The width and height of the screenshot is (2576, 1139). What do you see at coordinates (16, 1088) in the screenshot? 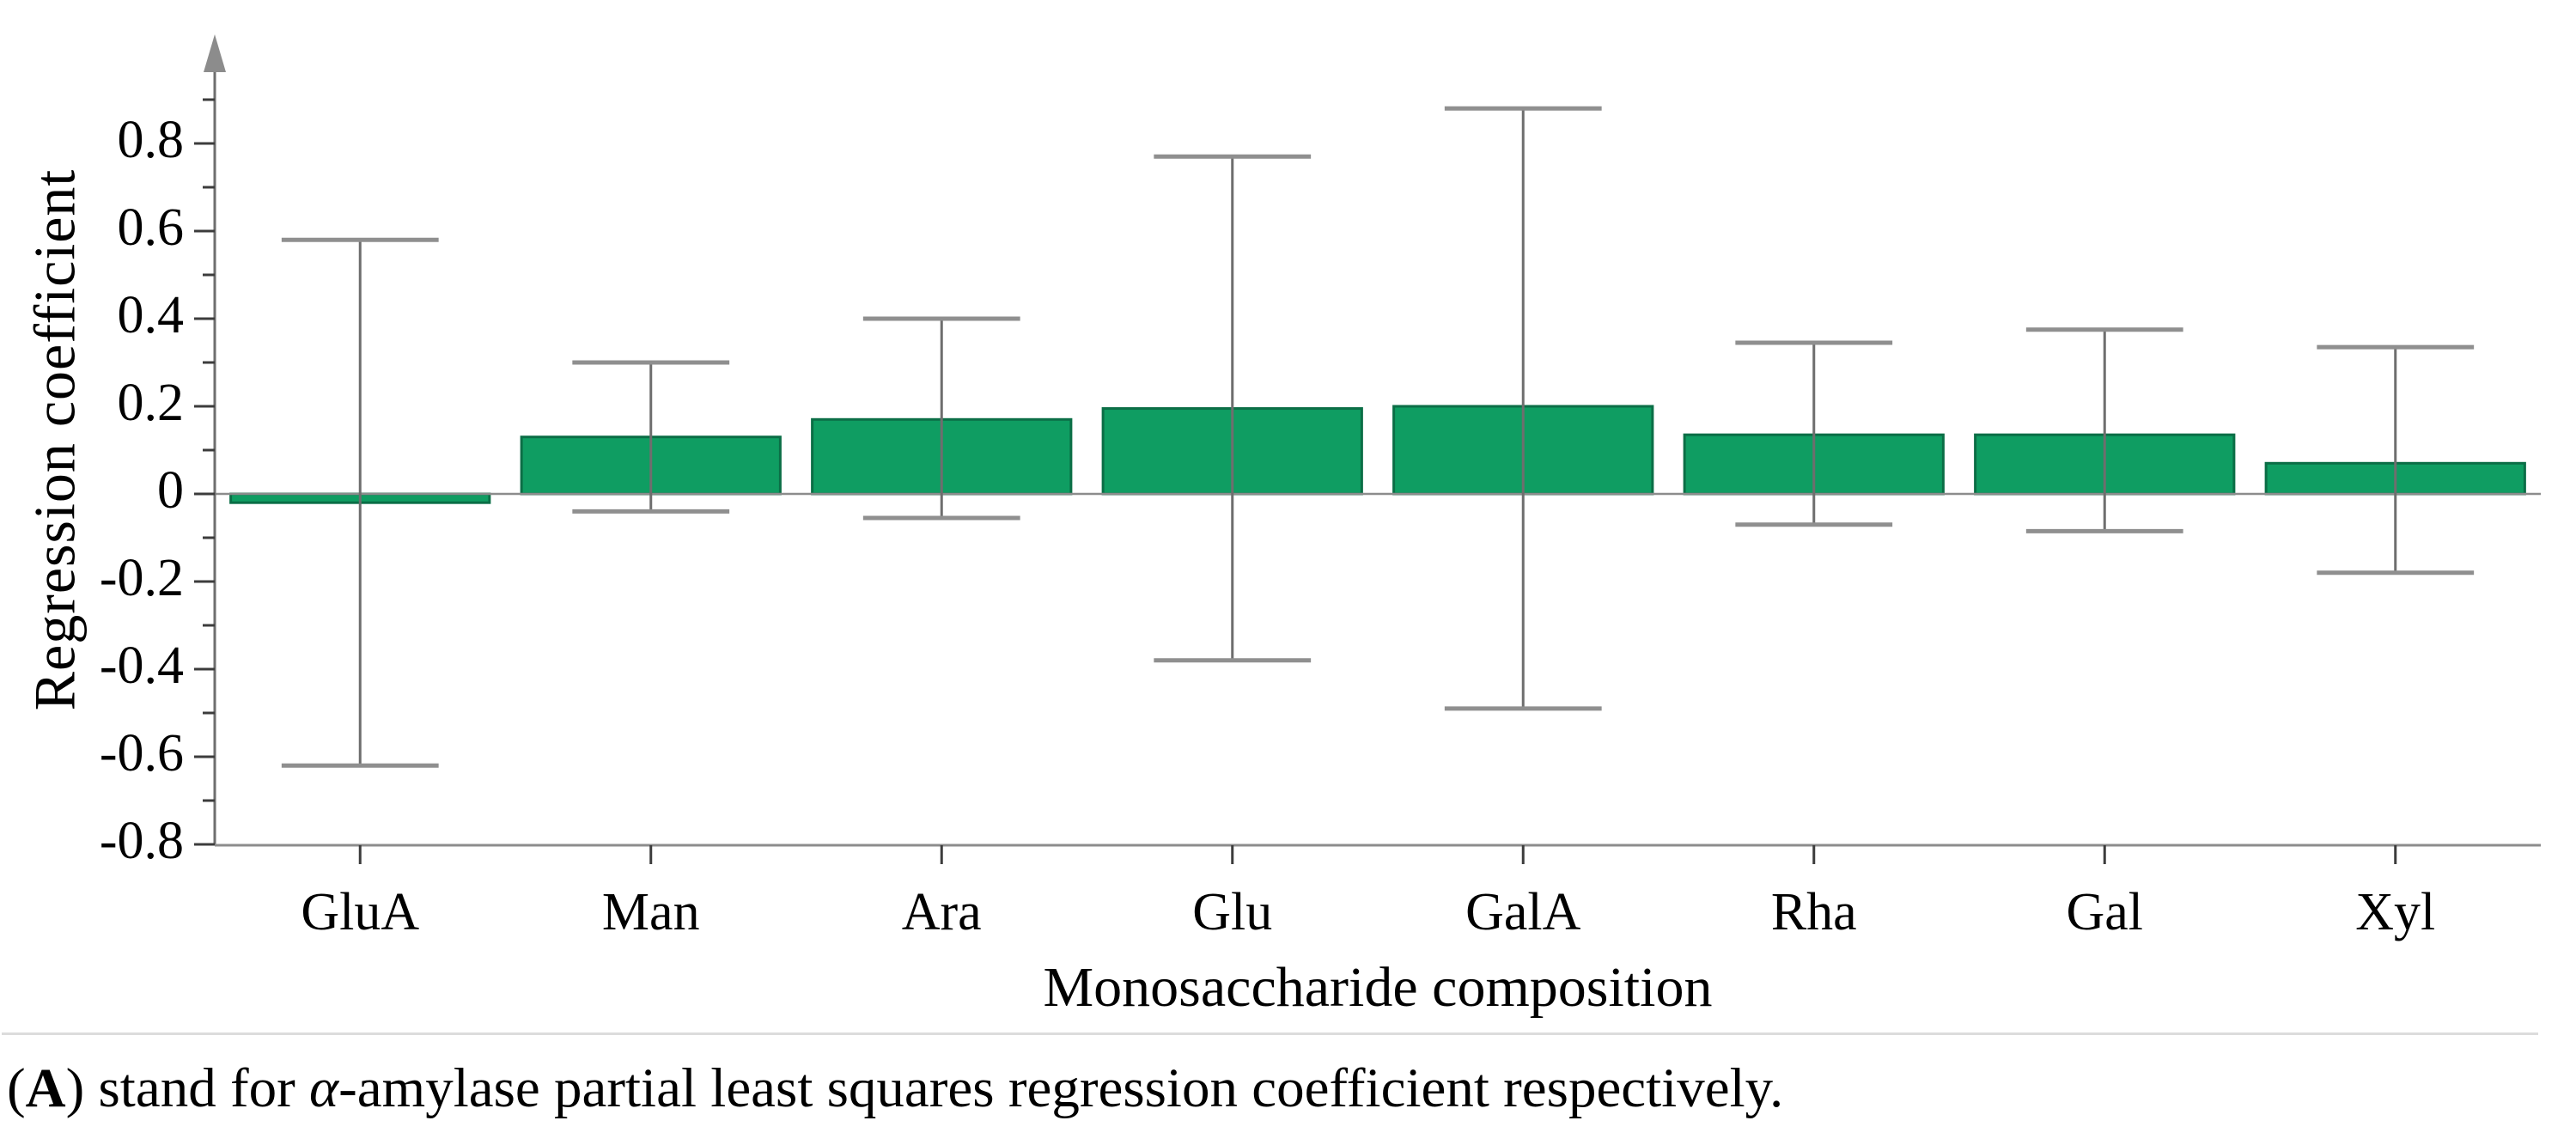
I see `caption-segment-0: (` at bounding box center [16, 1088].